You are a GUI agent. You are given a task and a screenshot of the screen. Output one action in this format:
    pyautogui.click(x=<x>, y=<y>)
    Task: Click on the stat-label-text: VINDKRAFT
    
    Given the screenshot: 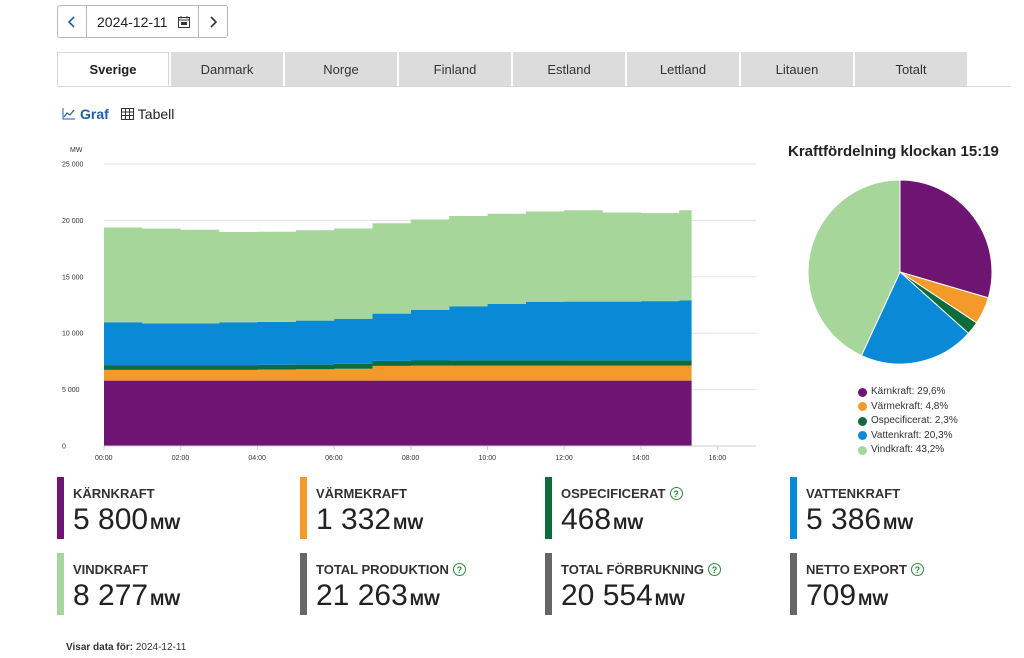 What is the action you would take?
    pyautogui.click(x=111, y=569)
    